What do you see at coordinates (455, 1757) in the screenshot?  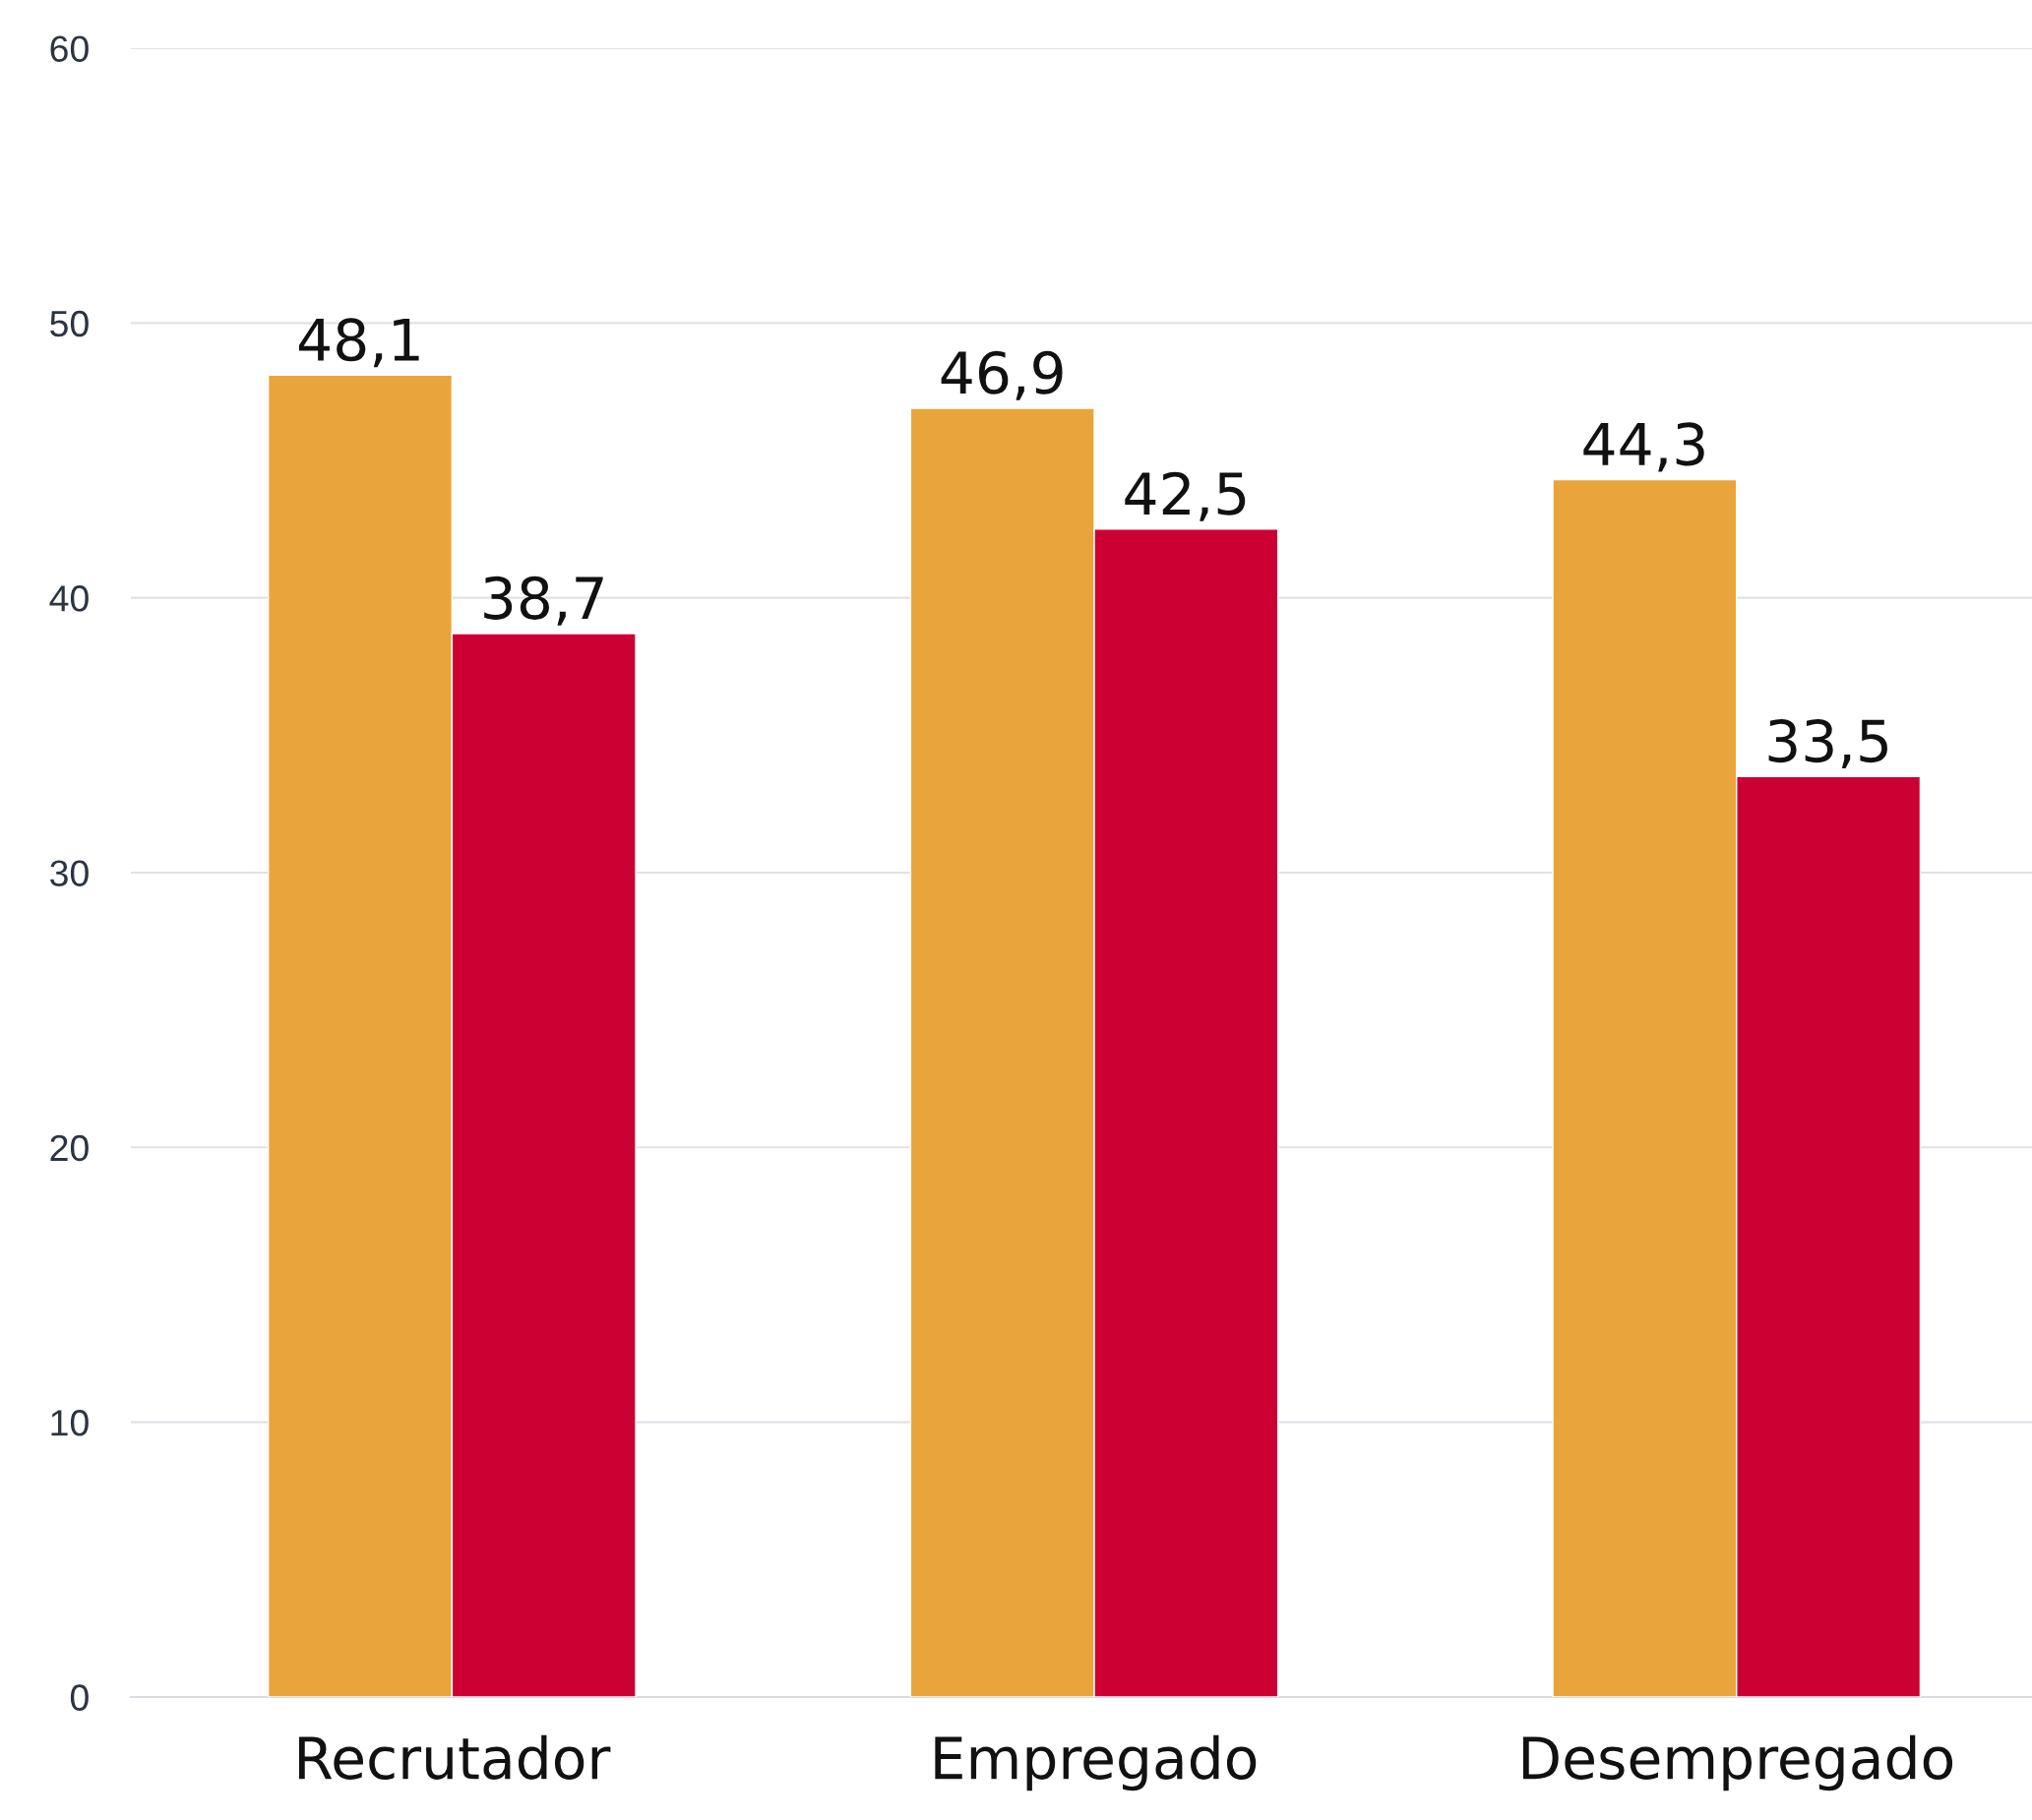 I see `x-tick-label: Recrutador` at bounding box center [455, 1757].